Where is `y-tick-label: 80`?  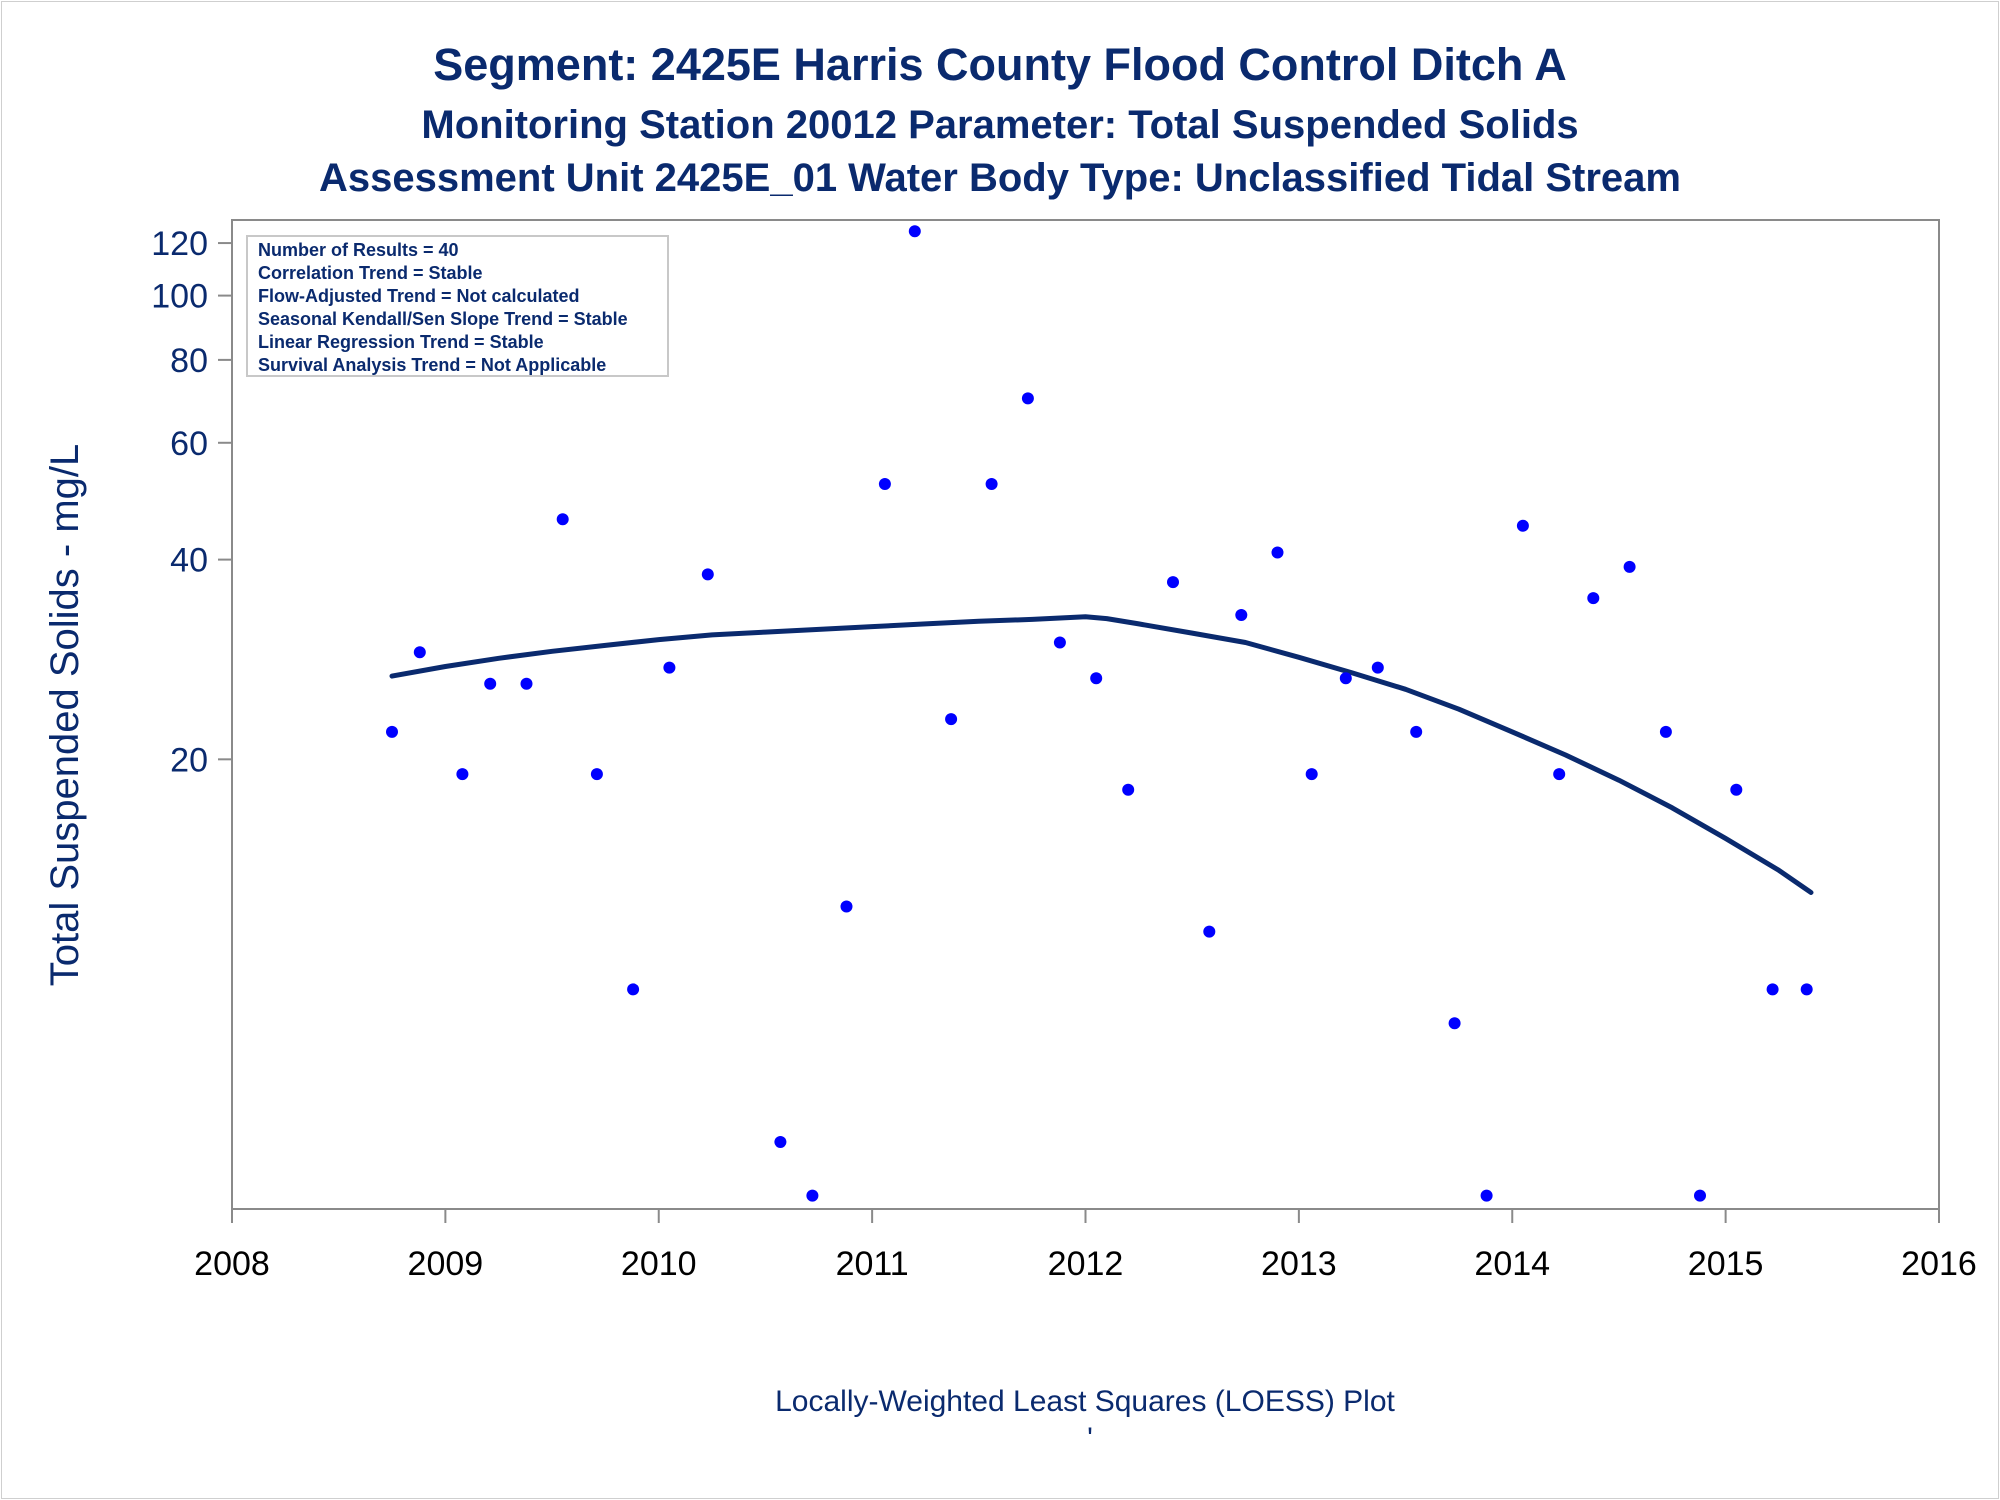 y-tick-label: 80 is located at coordinates (189, 361).